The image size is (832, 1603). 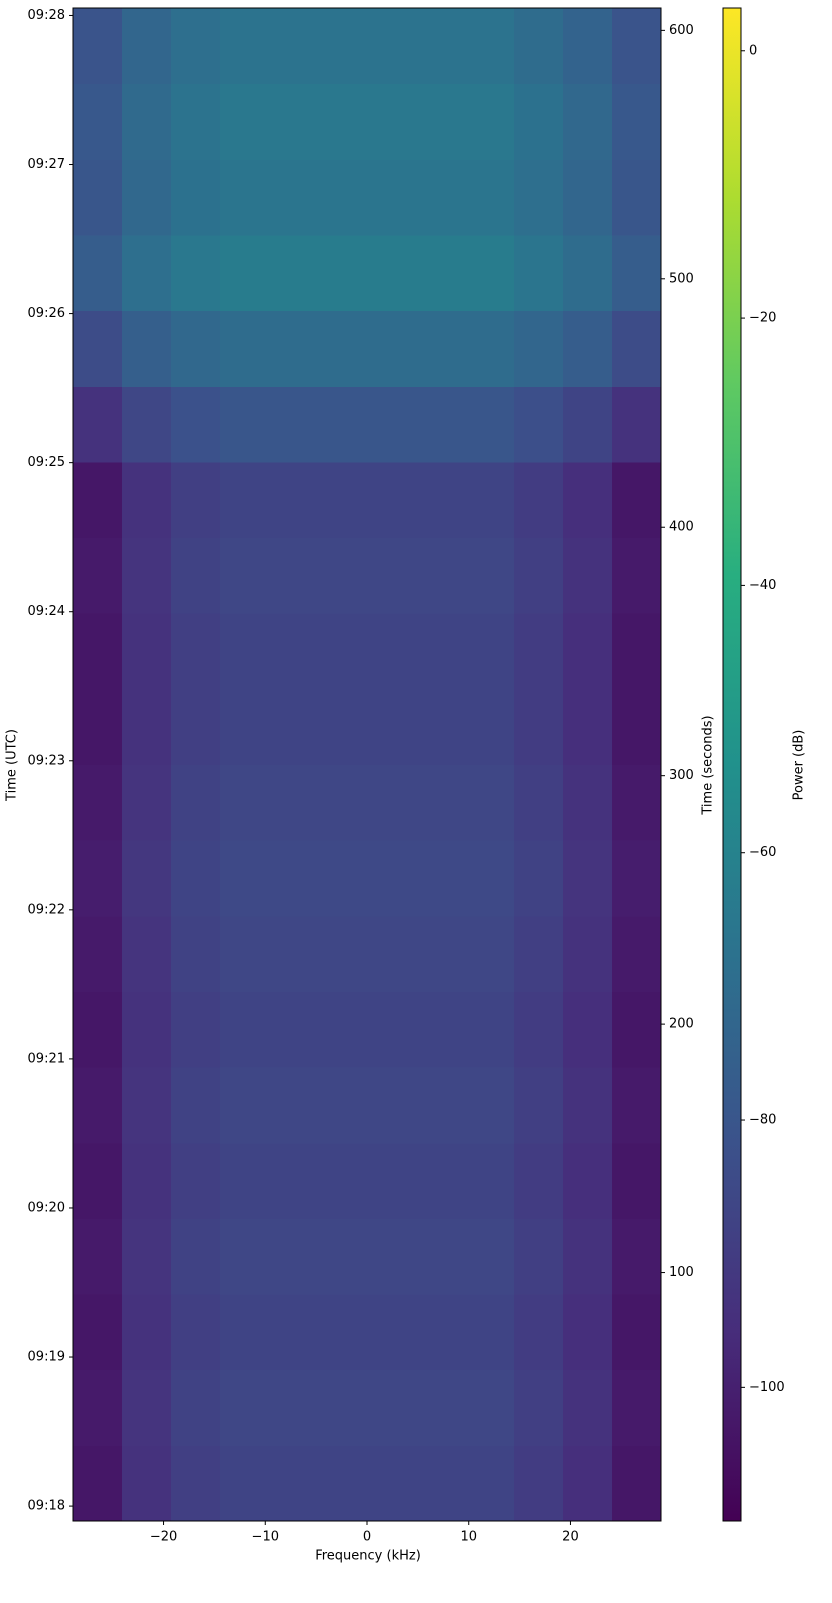 I want to click on y-tick-label: 09:20, so click(x=46, y=1207).